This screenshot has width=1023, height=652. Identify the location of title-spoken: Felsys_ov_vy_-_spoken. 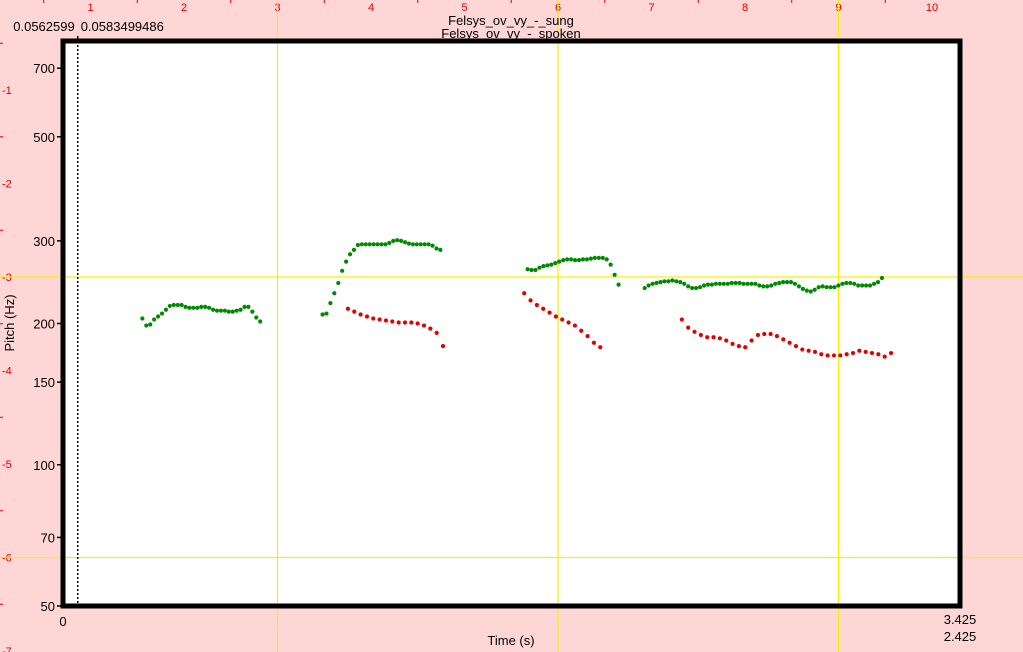
(510, 33).